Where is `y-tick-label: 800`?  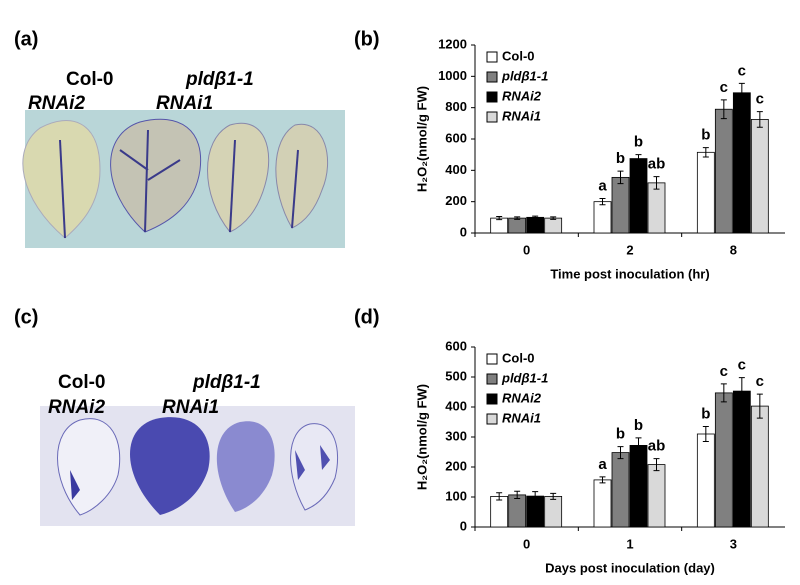 y-tick-label: 800 is located at coordinates (456, 106).